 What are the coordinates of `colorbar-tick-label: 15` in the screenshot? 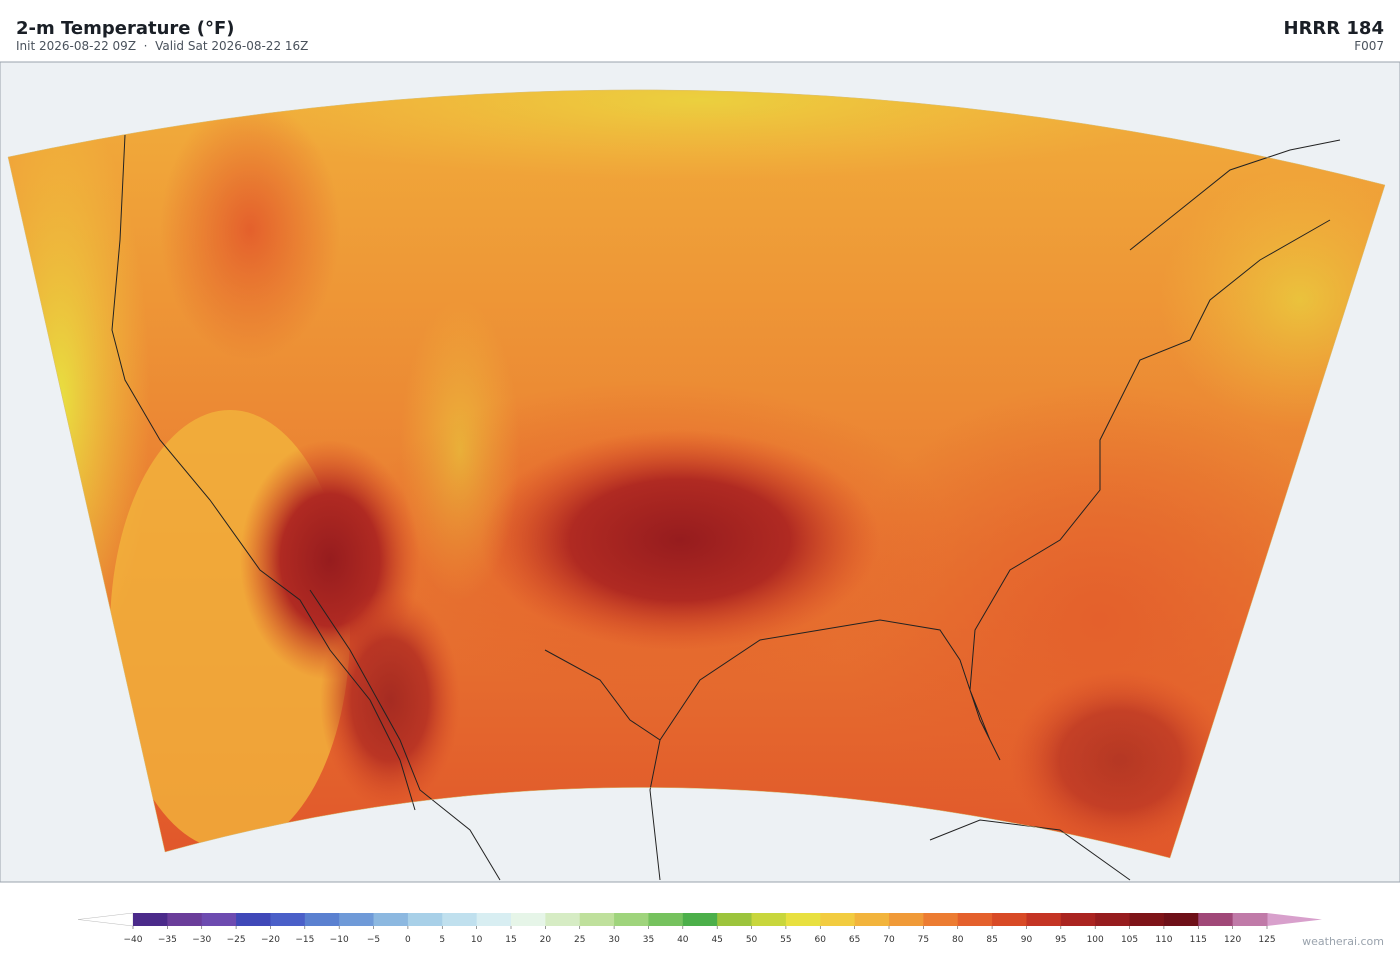 It's located at (510, 940).